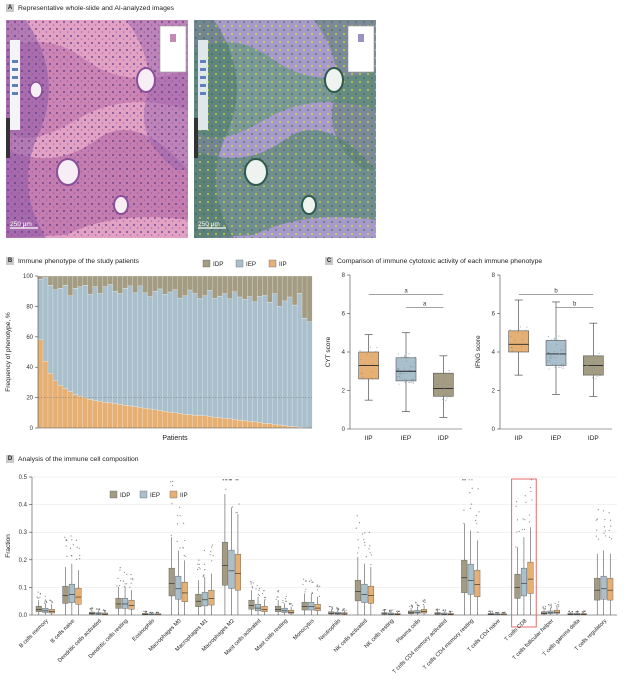 This screenshot has height=696, width=627. I want to click on y-tick-label: 8, so click(344, 276).